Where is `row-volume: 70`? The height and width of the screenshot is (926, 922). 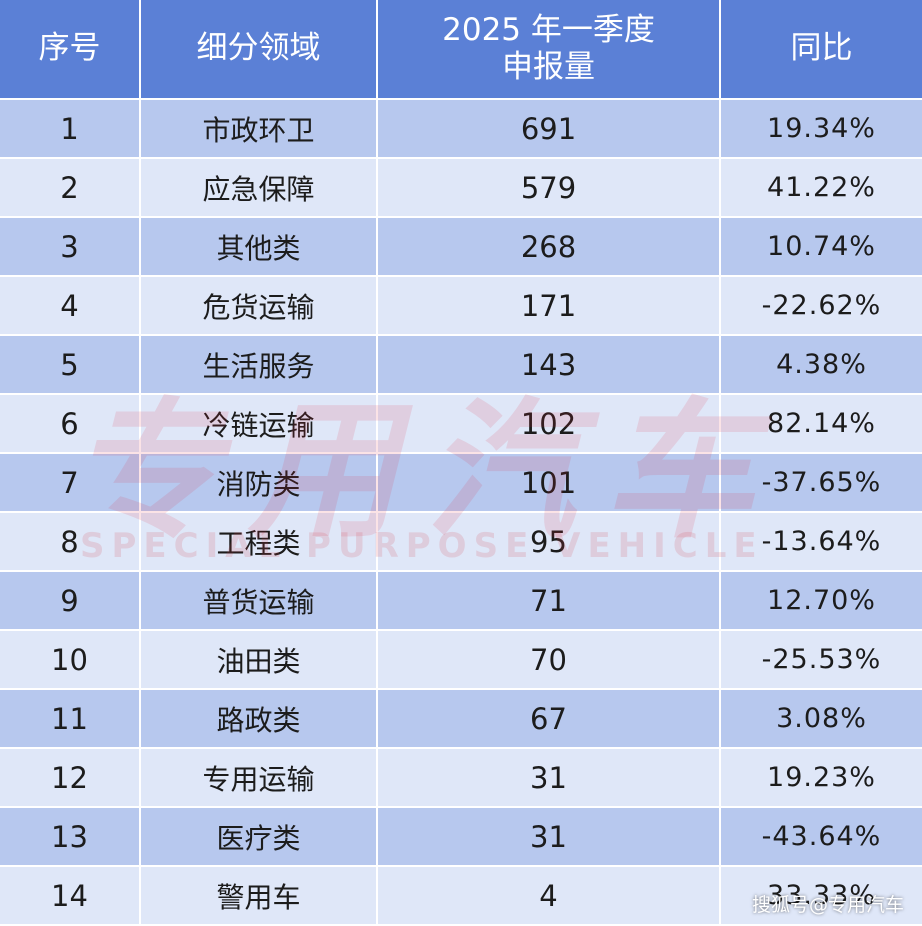
row-volume: 70 is located at coordinates (549, 660).